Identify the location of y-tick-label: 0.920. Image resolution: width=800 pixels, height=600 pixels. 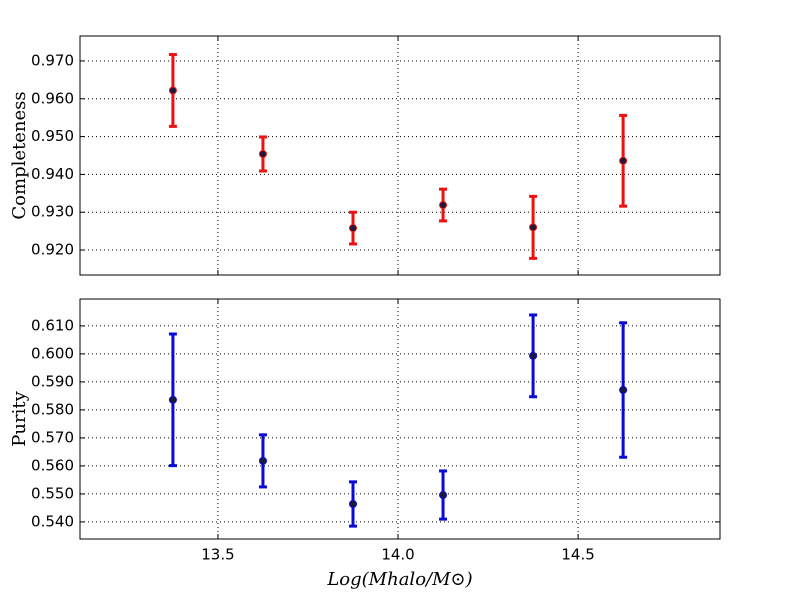
(52, 250).